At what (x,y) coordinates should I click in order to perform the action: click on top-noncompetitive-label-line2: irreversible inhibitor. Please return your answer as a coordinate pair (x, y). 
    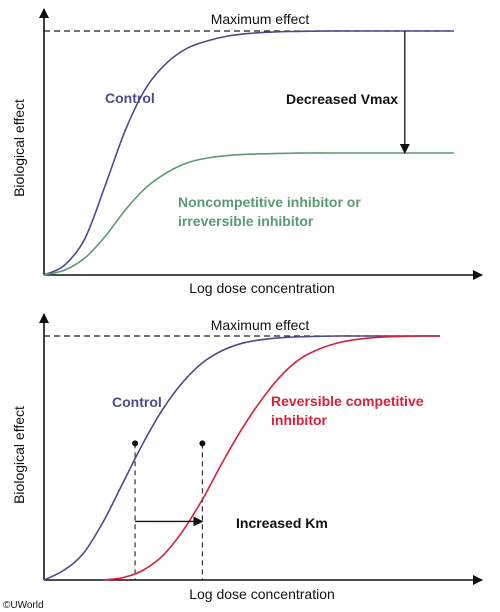
    Looking at the image, I should click on (246, 221).